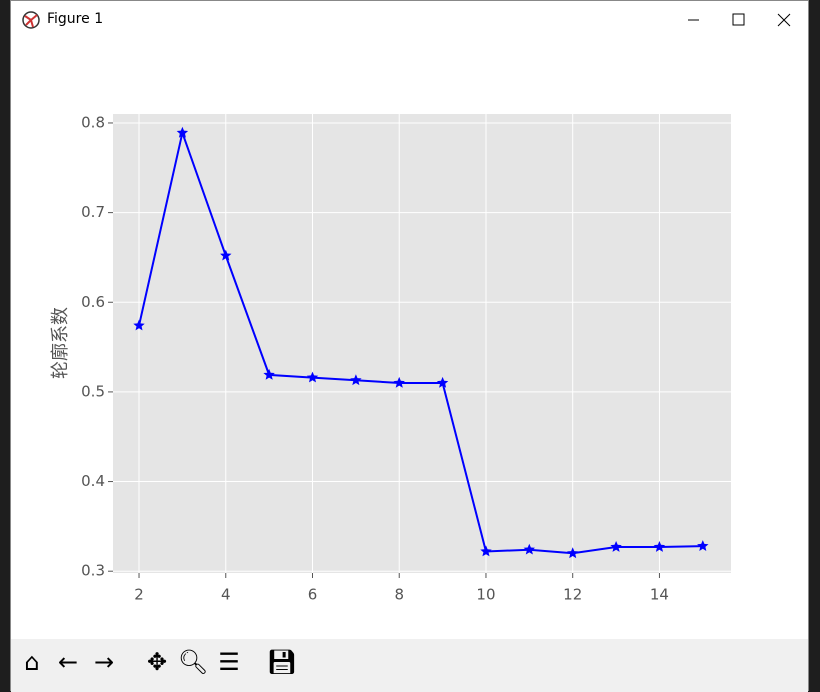 The width and height of the screenshot is (820, 692). I want to click on y-tick-label: 0.7, so click(93, 212).